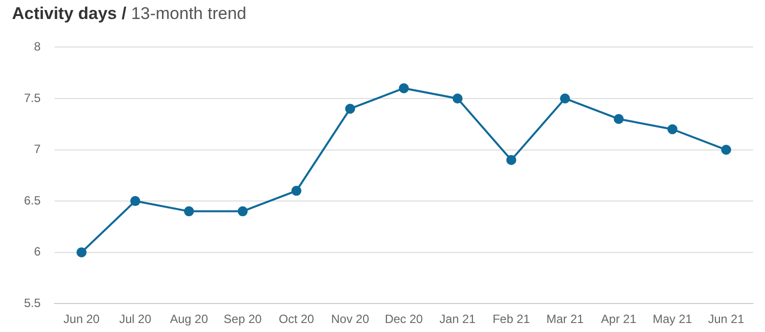 The width and height of the screenshot is (765, 332). Describe the element at coordinates (296, 319) in the screenshot. I see `x-tick-label: Oct 20` at that location.